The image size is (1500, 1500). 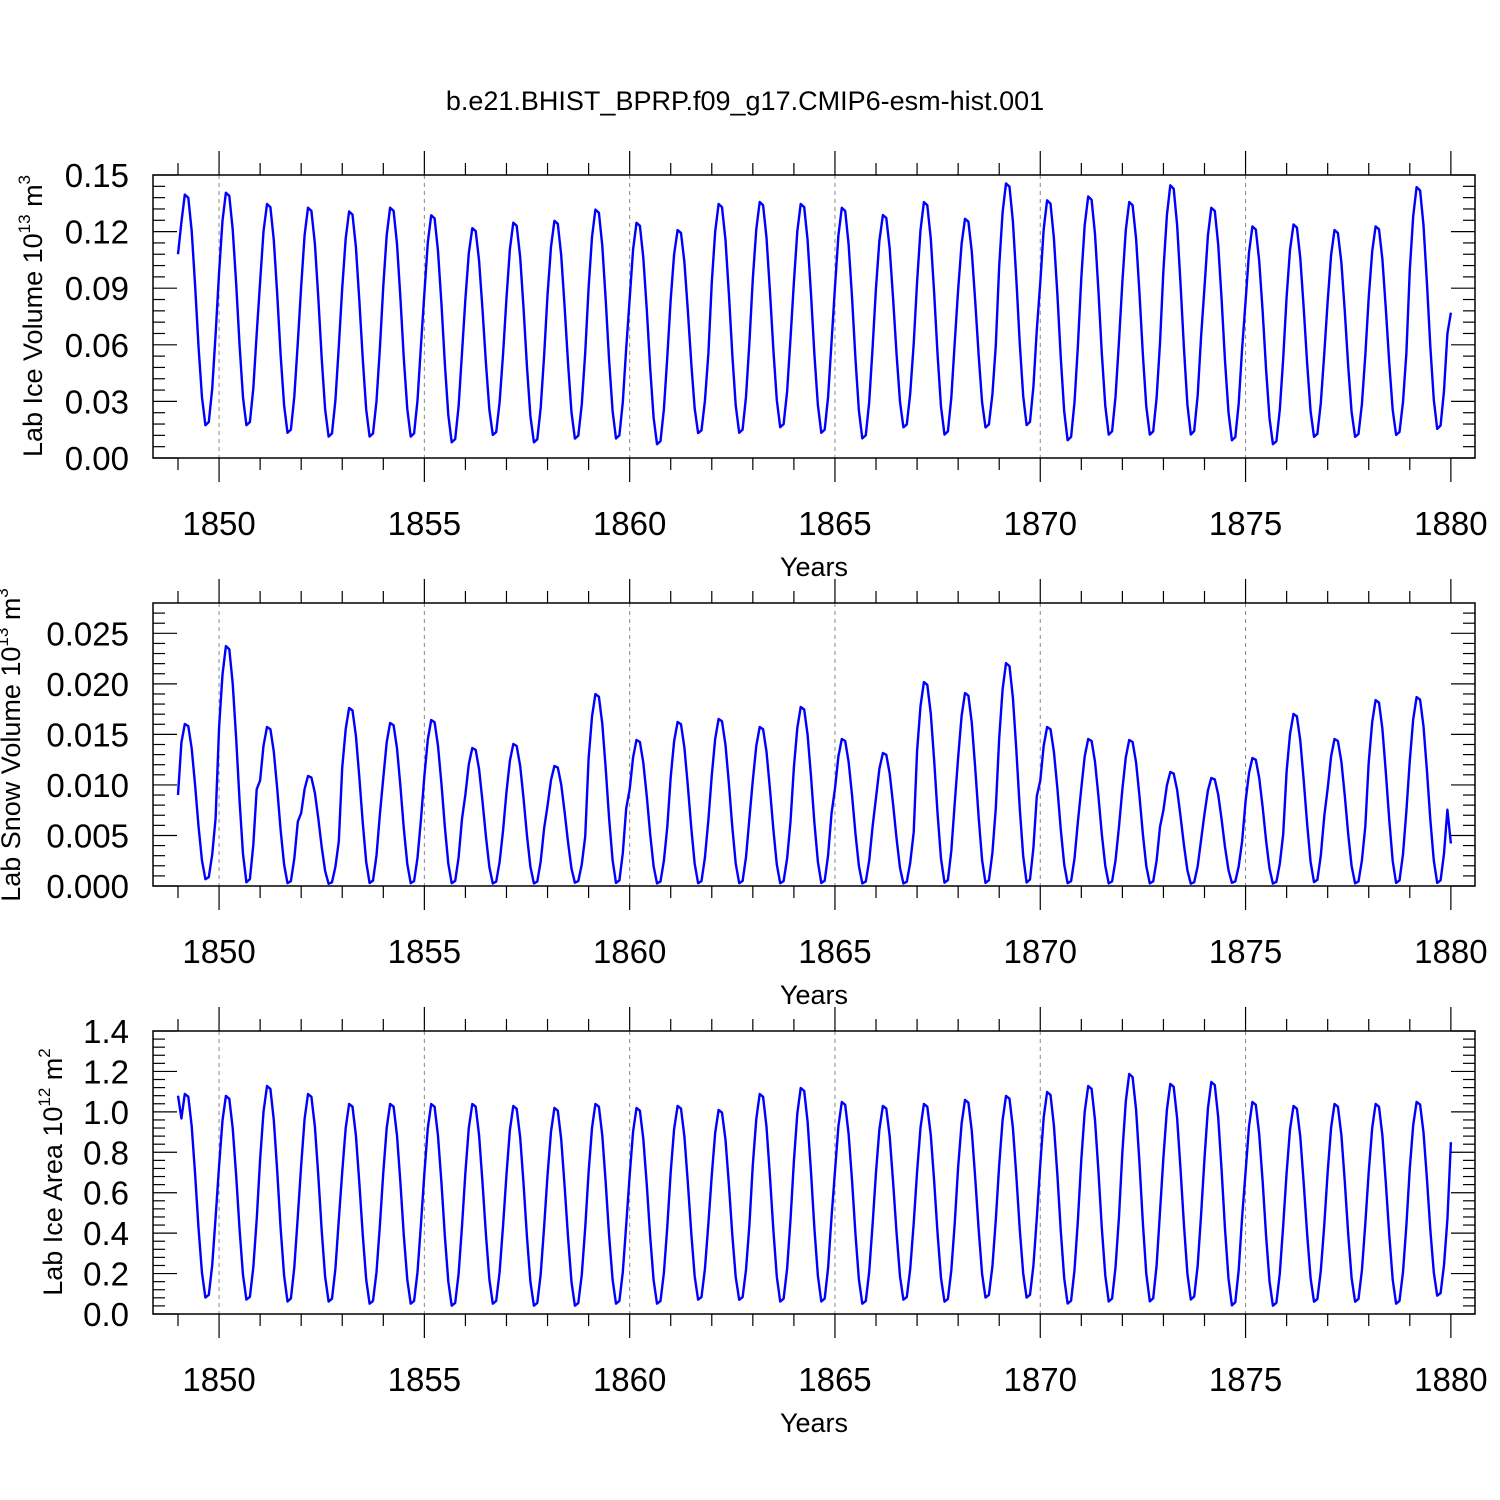 What do you see at coordinates (424, 1379) in the screenshot?
I see `ice-area-x-tick-label: 1855` at bounding box center [424, 1379].